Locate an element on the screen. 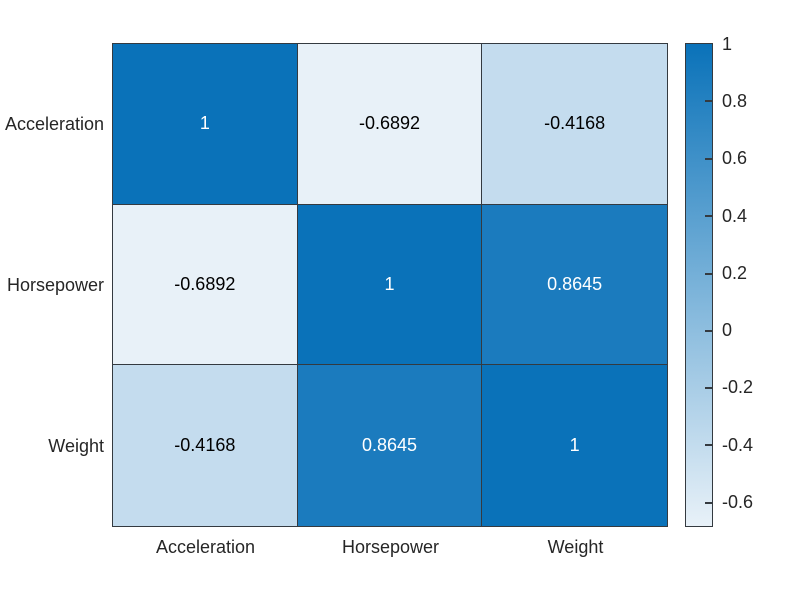 This screenshot has width=790, height=592. x-axis-label-horsepower: Horsepower is located at coordinates (390, 547).